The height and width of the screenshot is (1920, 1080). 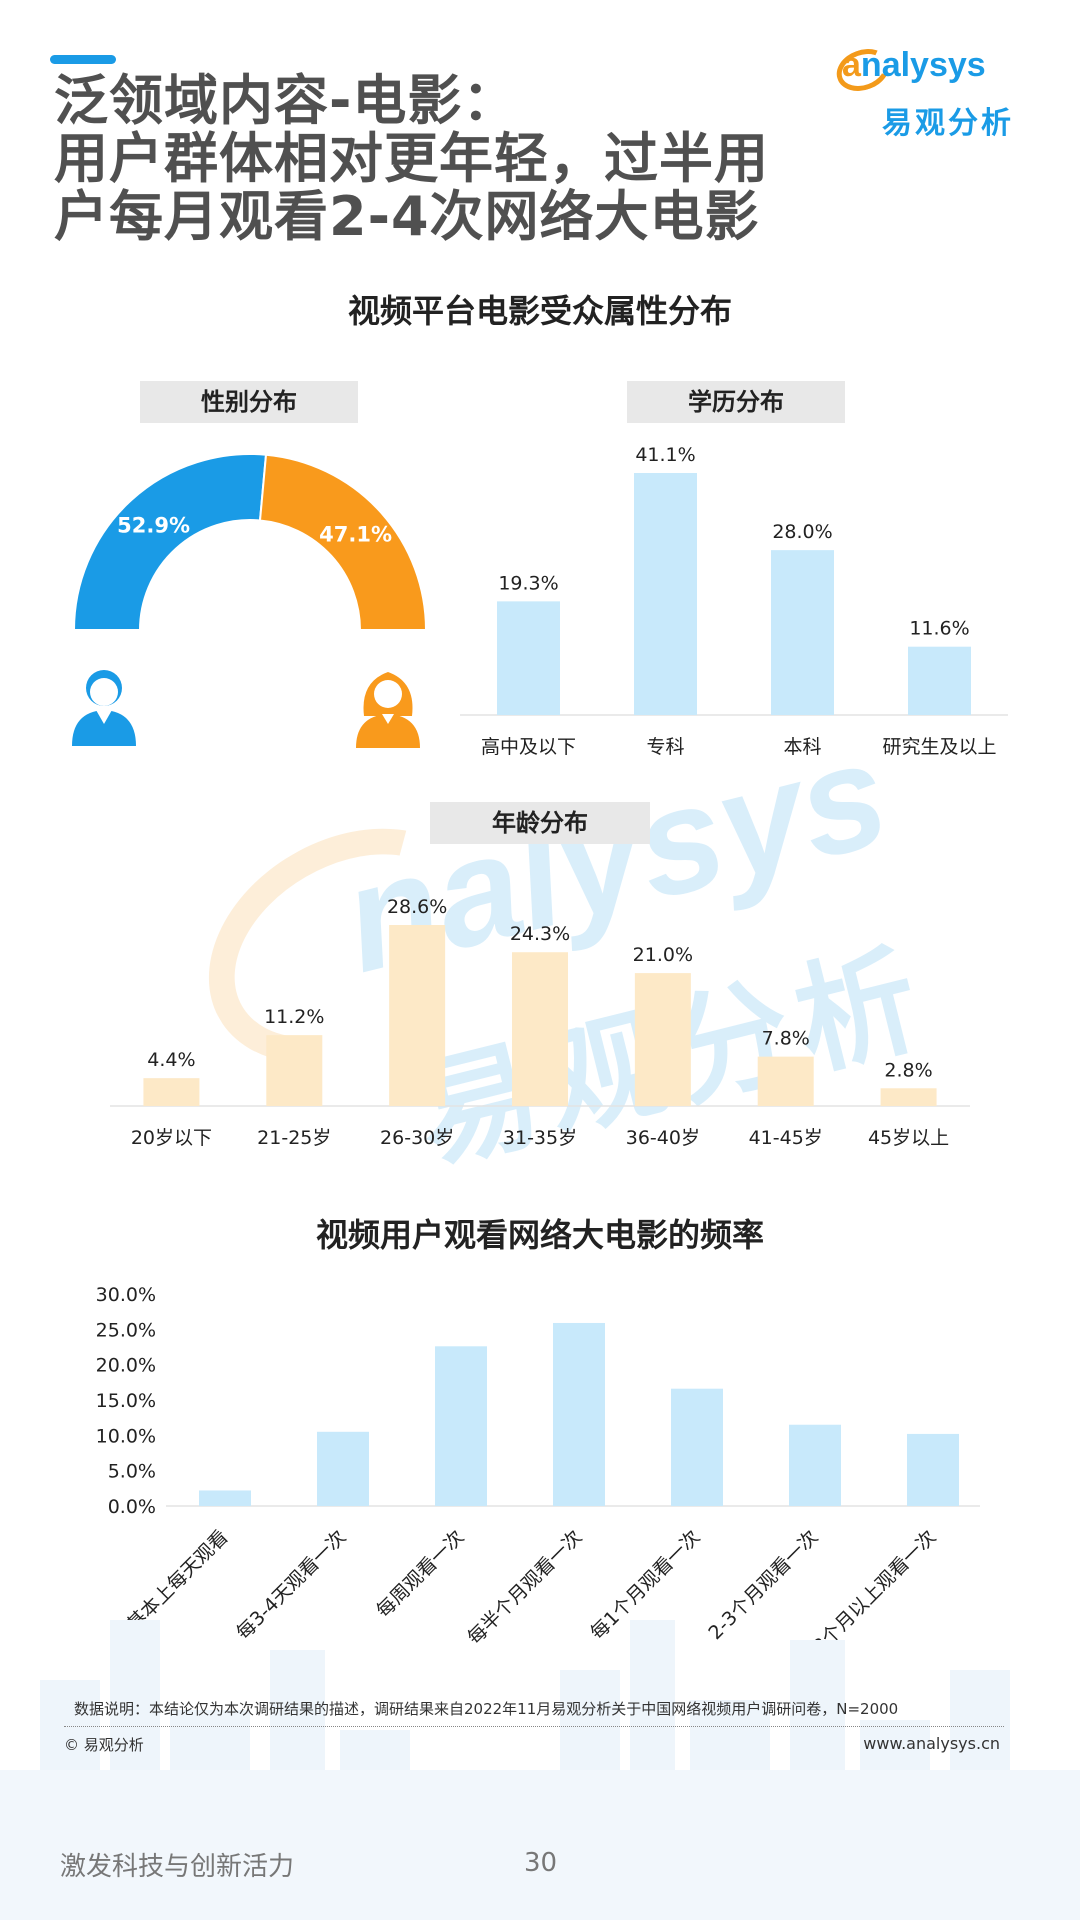 I want to click on education-category-label-0: 高中及以下, so click(x=528, y=747).